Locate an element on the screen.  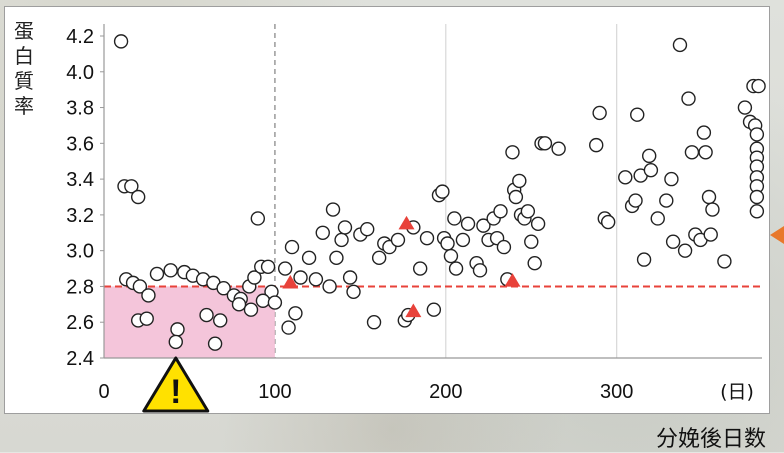
x-unit-label: (日) is located at coordinates (737, 392).